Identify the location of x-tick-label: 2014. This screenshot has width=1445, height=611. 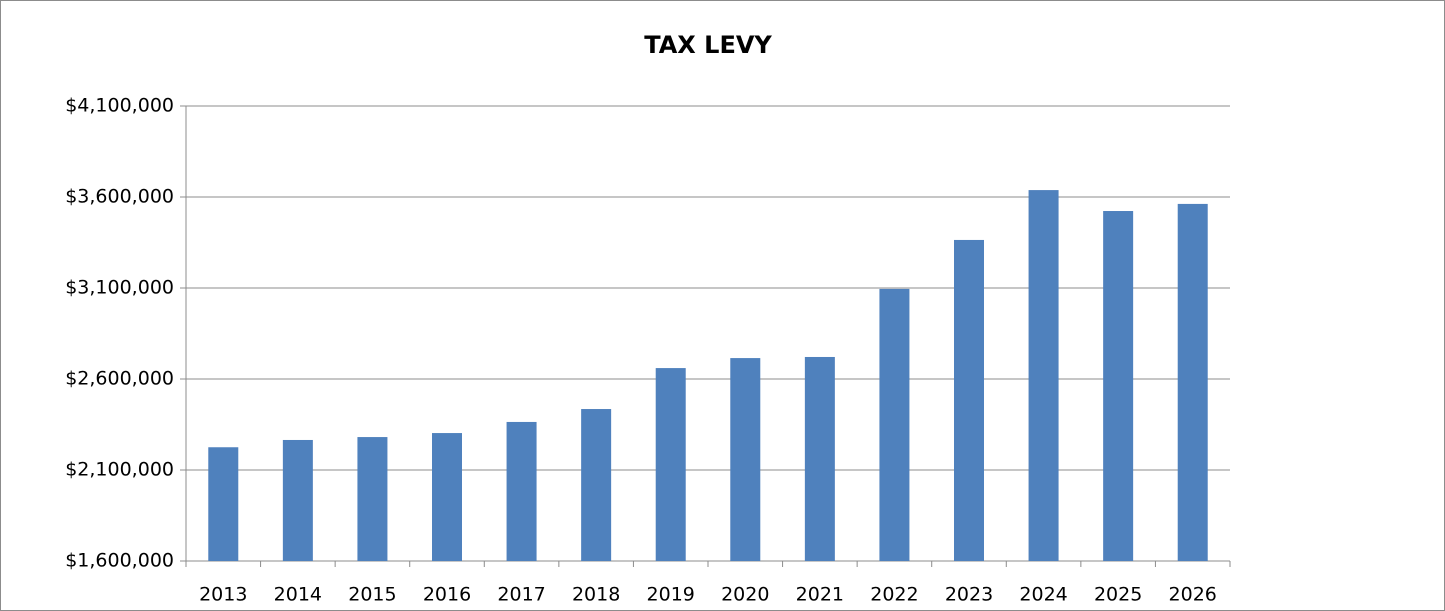
(298, 595).